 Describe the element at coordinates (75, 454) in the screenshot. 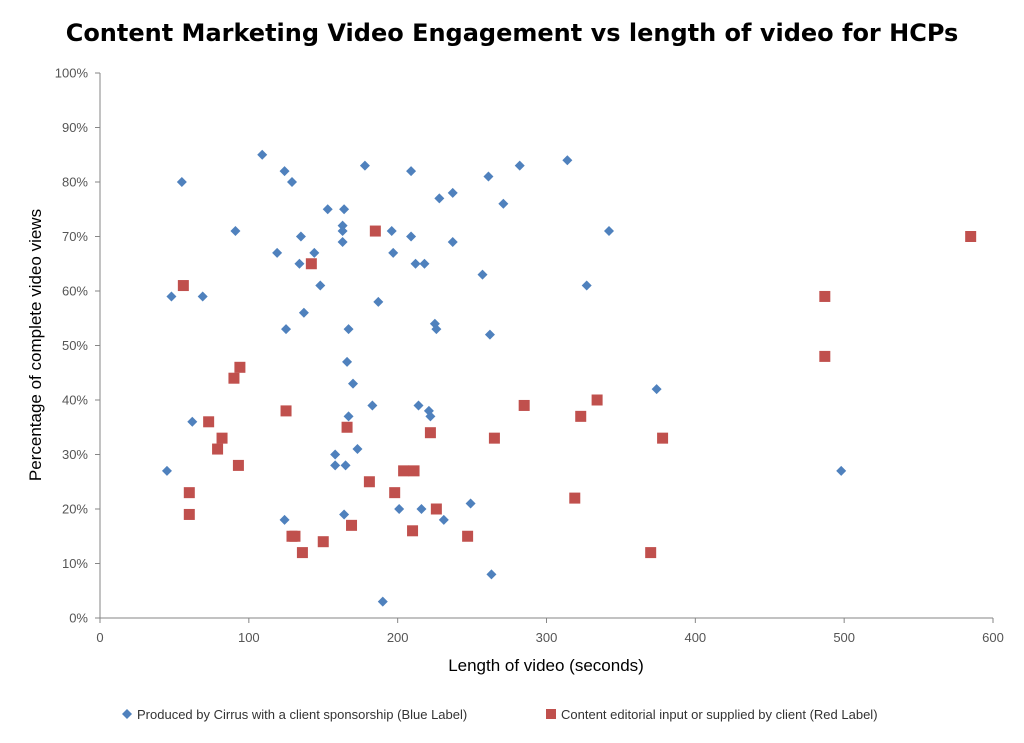

I see `y-tick-label: 30%` at that location.